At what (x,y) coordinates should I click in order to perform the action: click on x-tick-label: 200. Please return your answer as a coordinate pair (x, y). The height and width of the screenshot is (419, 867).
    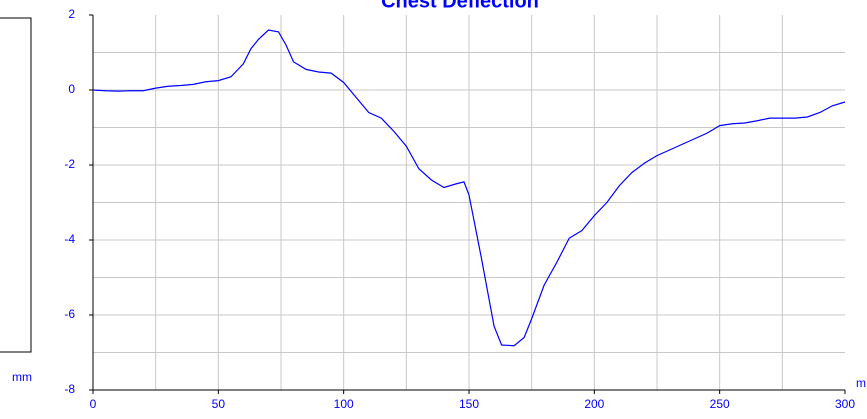
    Looking at the image, I should click on (594, 404).